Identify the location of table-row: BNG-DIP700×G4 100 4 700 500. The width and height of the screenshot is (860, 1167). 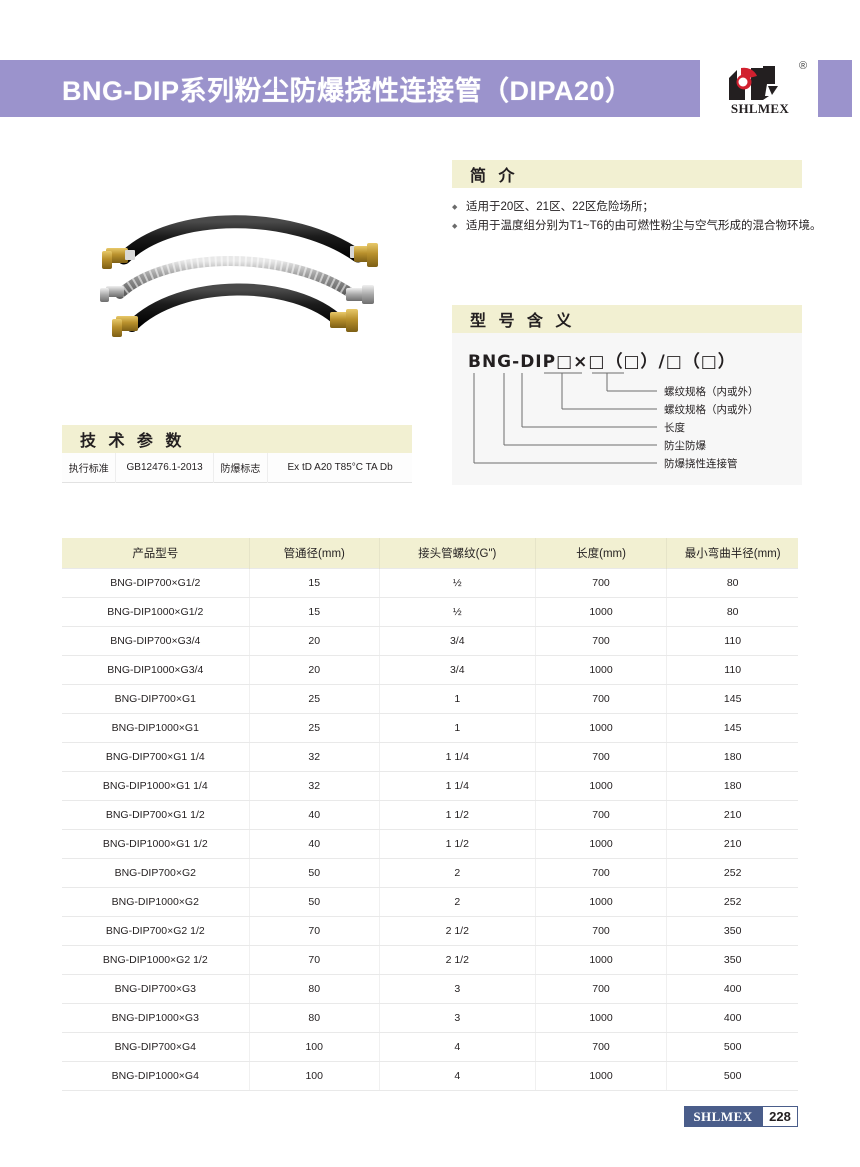
(430, 1047).